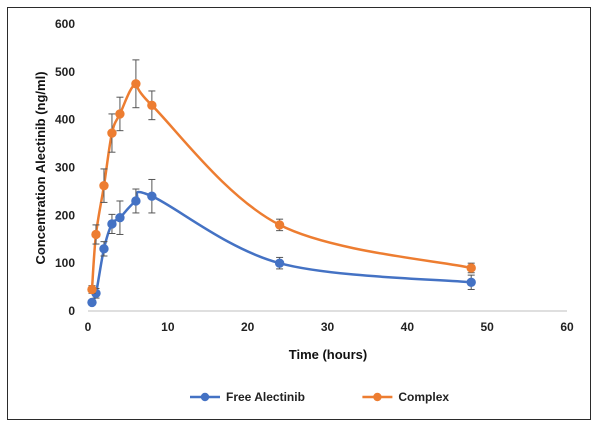  I want to click on y-tick-label: 500, so click(65, 72).